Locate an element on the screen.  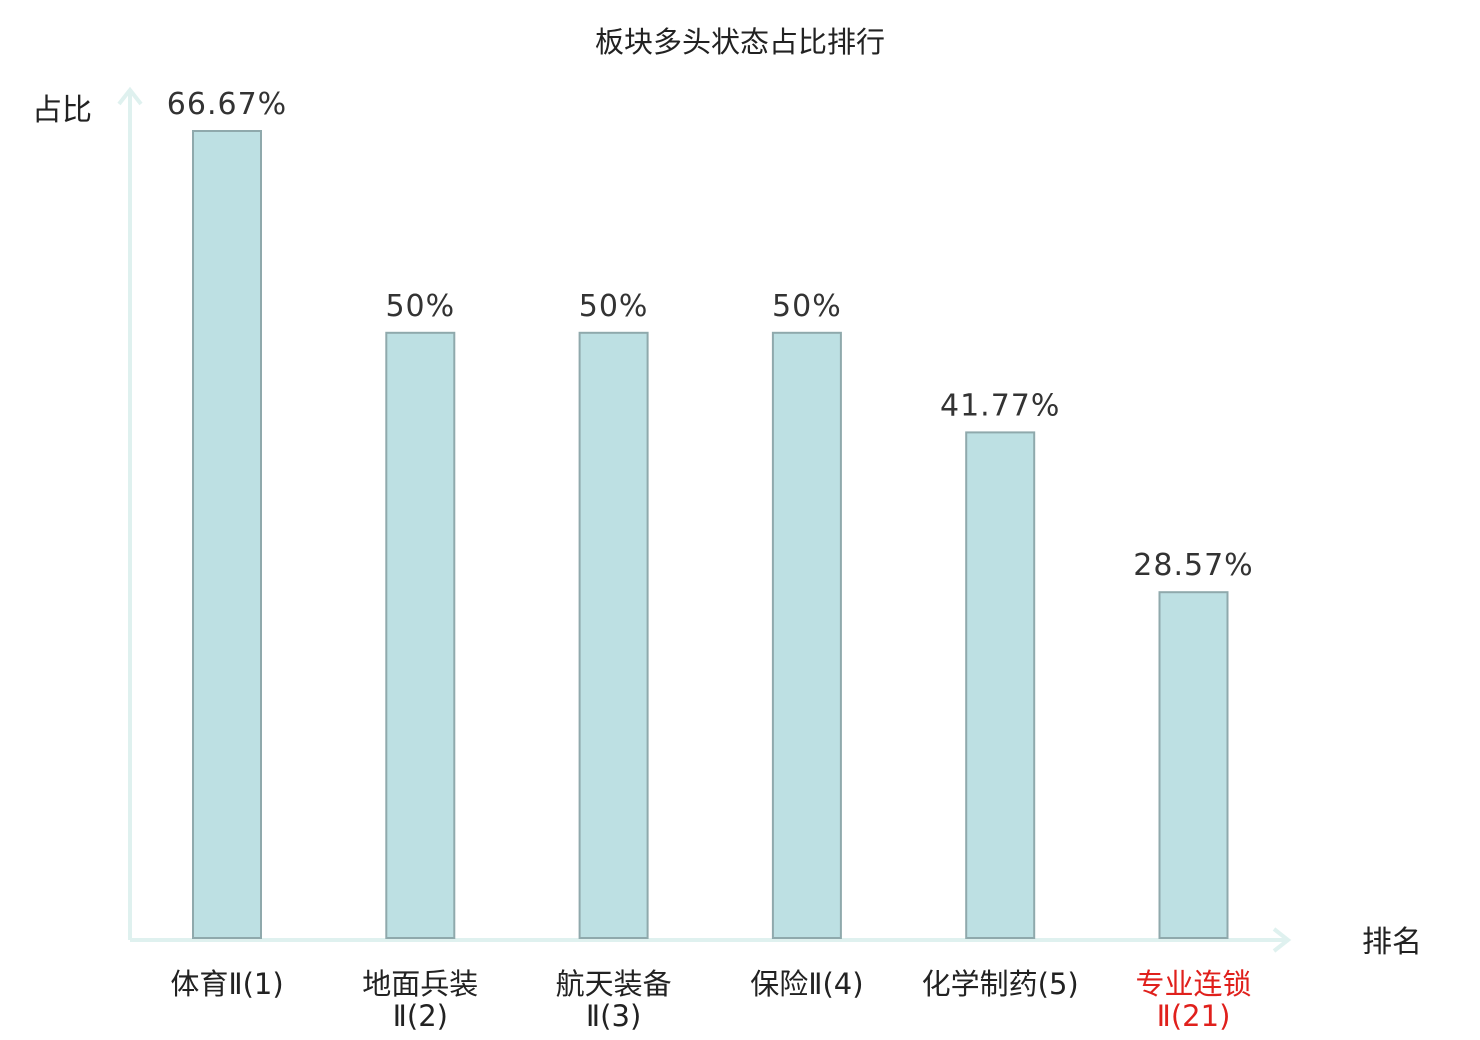
value-label-1: 66.67% is located at coordinates (227, 104).